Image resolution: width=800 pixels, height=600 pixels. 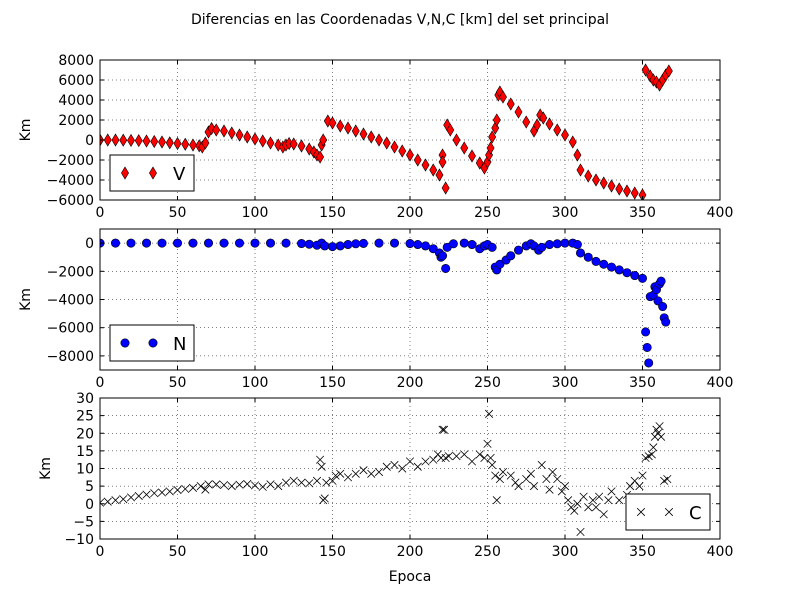 I want to click on y-tick-label: −10, so click(x=79, y=540).